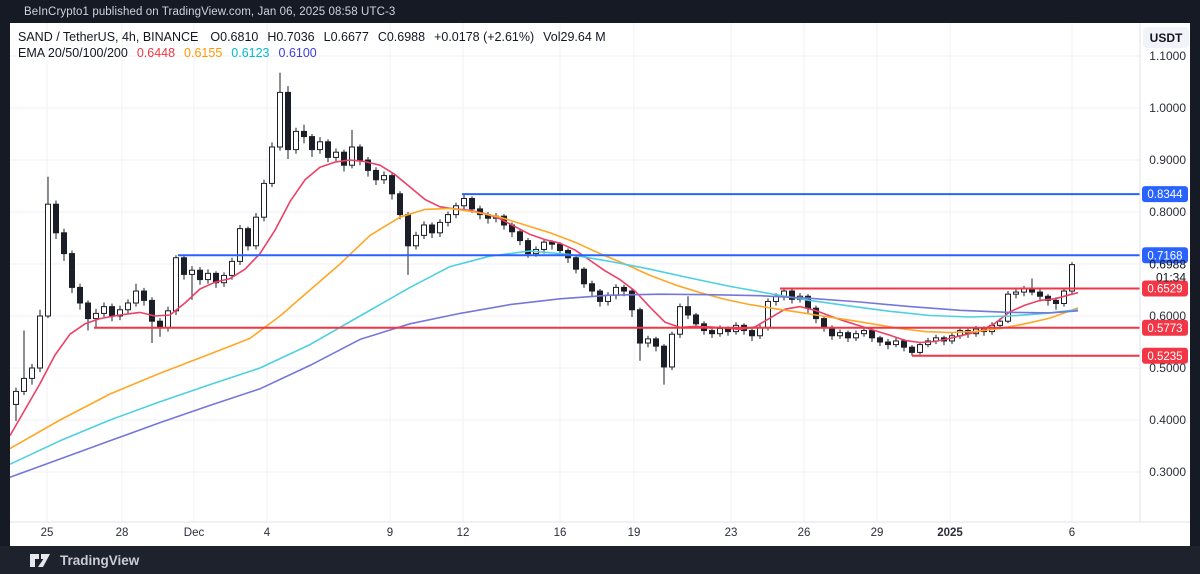 The width and height of the screenshot is (1200, 574). Describe the element at coordinates (1171, 278) in the screenshot. I see `bar-countdown: 01:34` at that location.